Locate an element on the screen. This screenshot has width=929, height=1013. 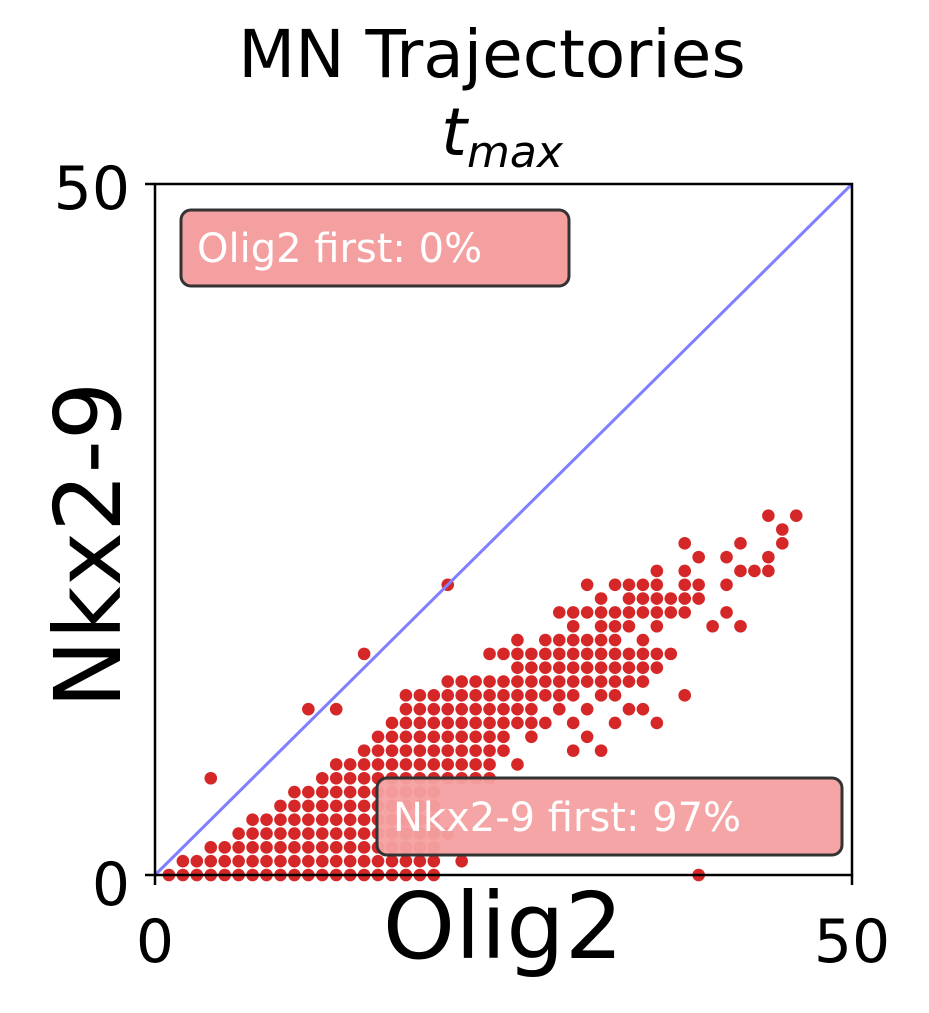
annotation-text: Olig2 first: 0% is located at coordinates (339, 249).